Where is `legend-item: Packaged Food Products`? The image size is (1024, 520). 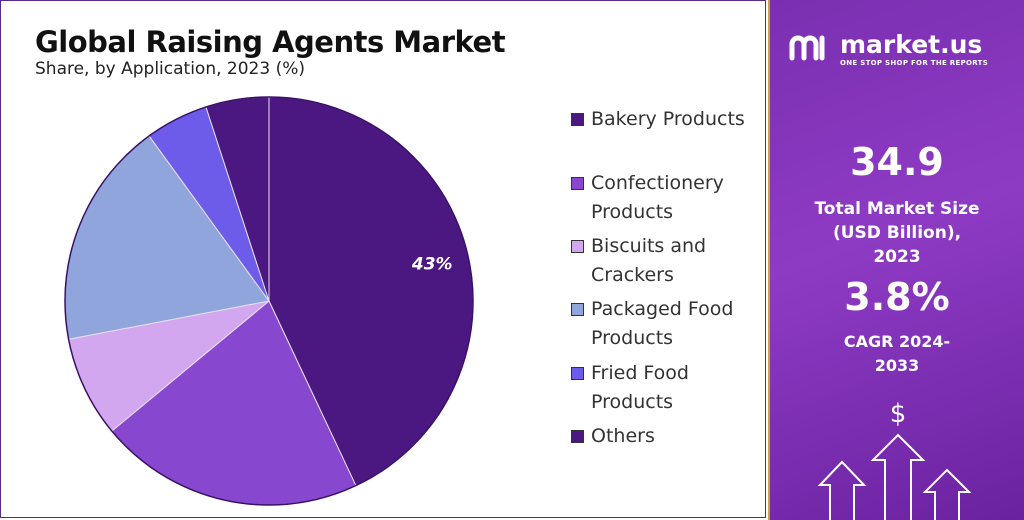
legend-item: Packaged Food Products is located at coordinates (661, 324).